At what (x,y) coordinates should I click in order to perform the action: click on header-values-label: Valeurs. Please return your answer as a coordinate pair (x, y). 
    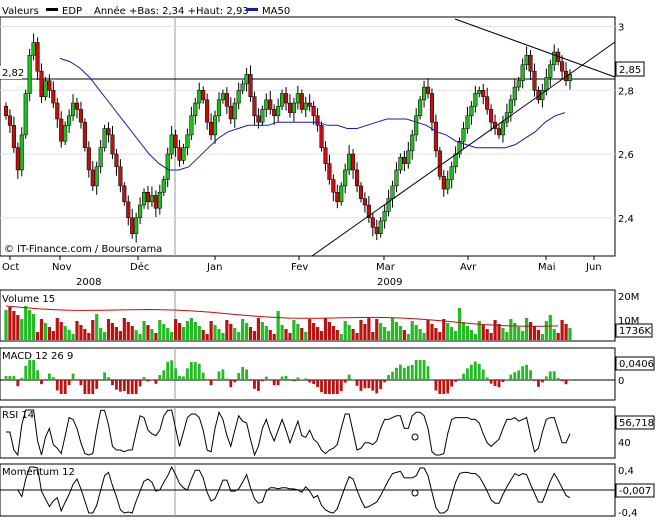
    Looking at the image, I should click on (20, 11).